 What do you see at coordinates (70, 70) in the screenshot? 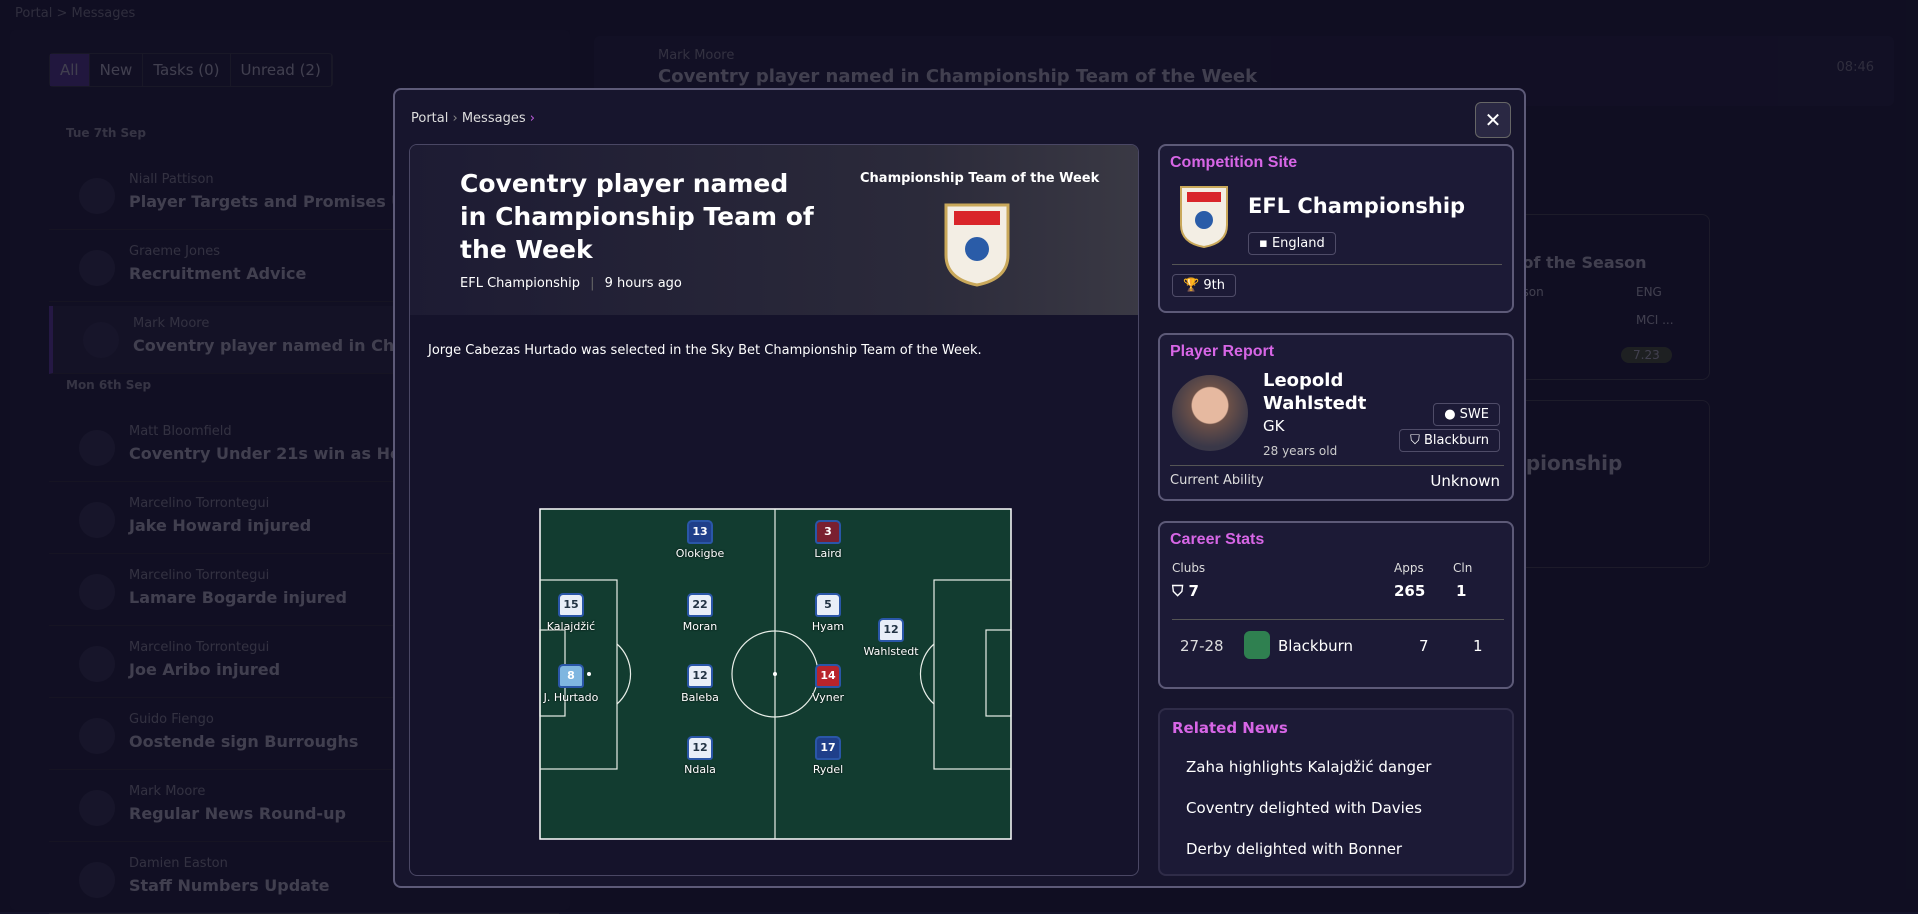
I see `tab: All` at bounding box center [70, 70].